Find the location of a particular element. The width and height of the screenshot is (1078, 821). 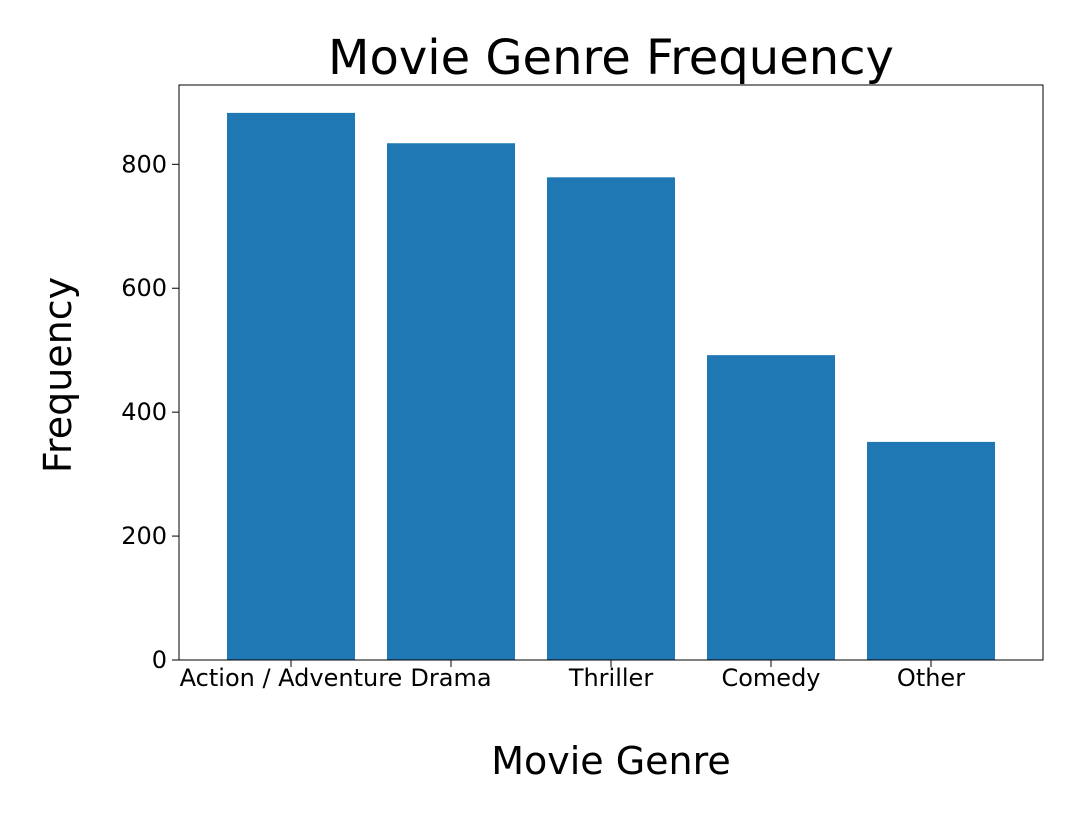

x-tick-label: Thriller is located at coordinates (611, 678).